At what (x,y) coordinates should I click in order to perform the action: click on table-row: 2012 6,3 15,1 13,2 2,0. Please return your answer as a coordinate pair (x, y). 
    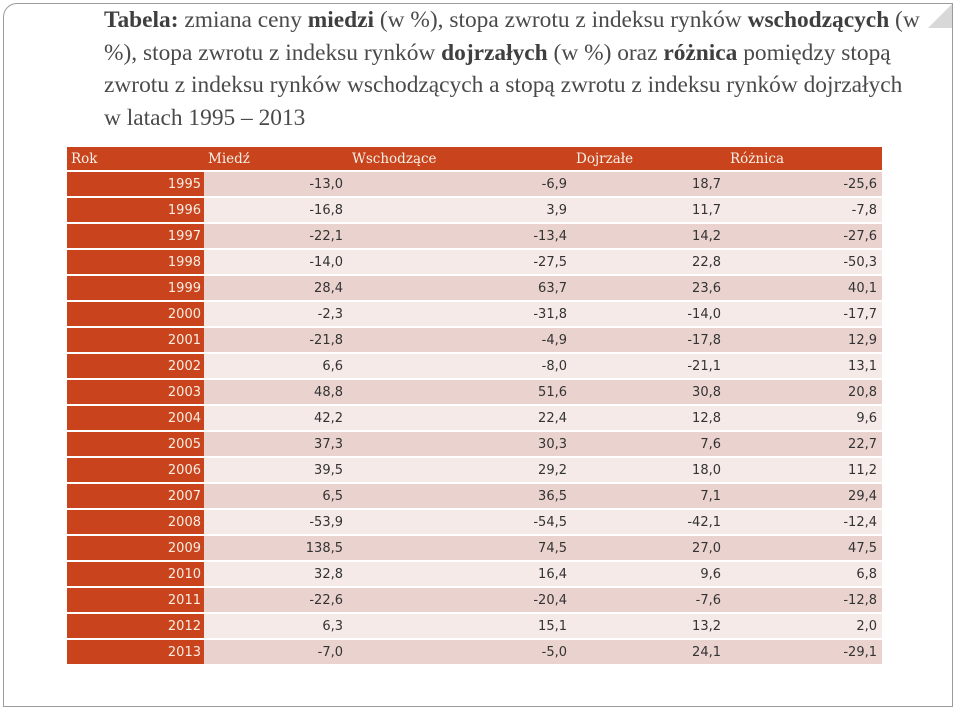
    Looking at the image, I should click on (474, 626).